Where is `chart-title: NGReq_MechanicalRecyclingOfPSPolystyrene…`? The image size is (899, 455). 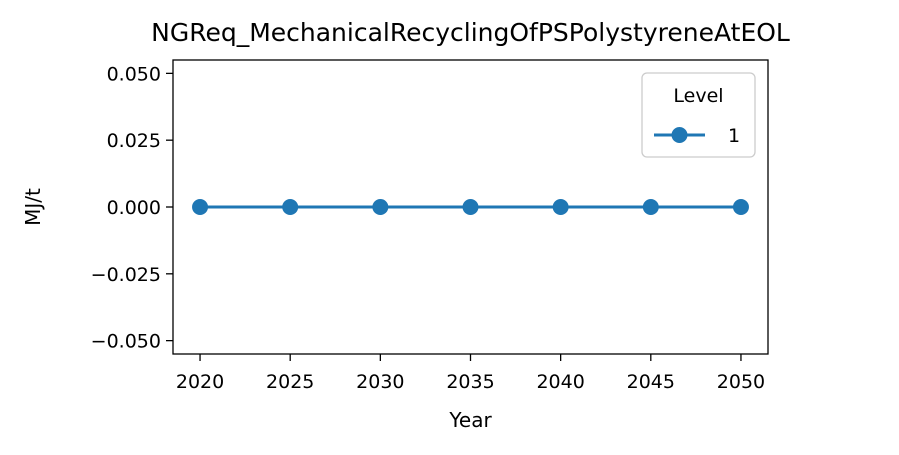
chart-title: NGReq_MechanicalRecyclingOfPSPolystyrene… is located at coordinates (470, 32).